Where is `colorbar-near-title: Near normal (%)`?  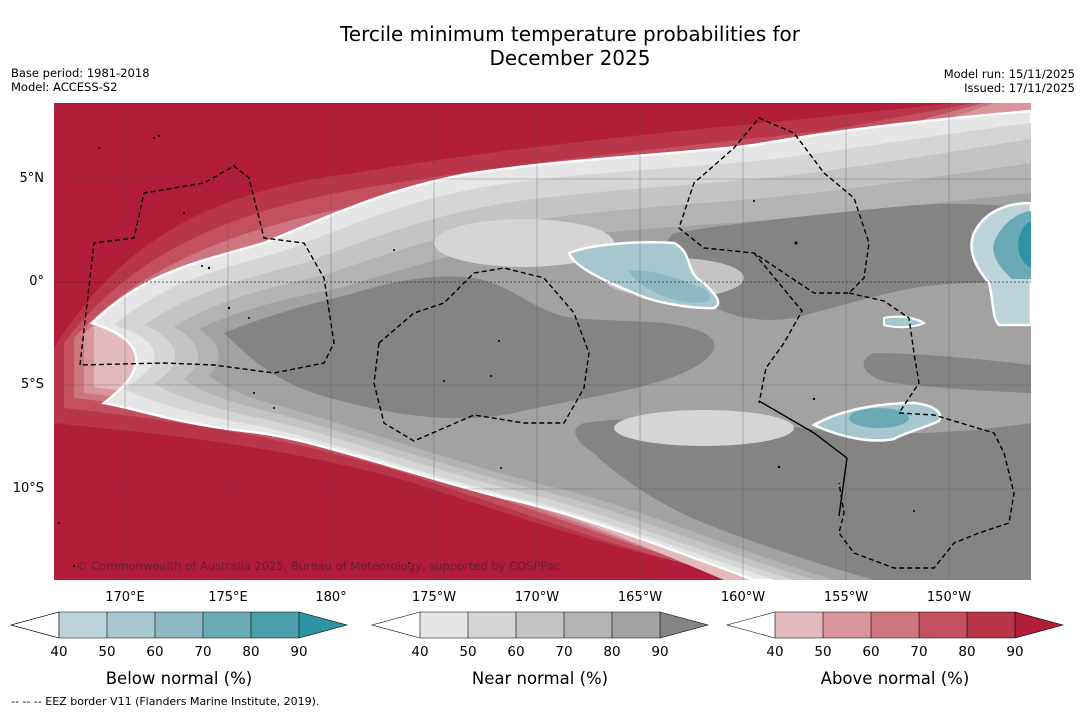 colorbar-near-title: Near normal (%) is located at coordinates (540, 678).